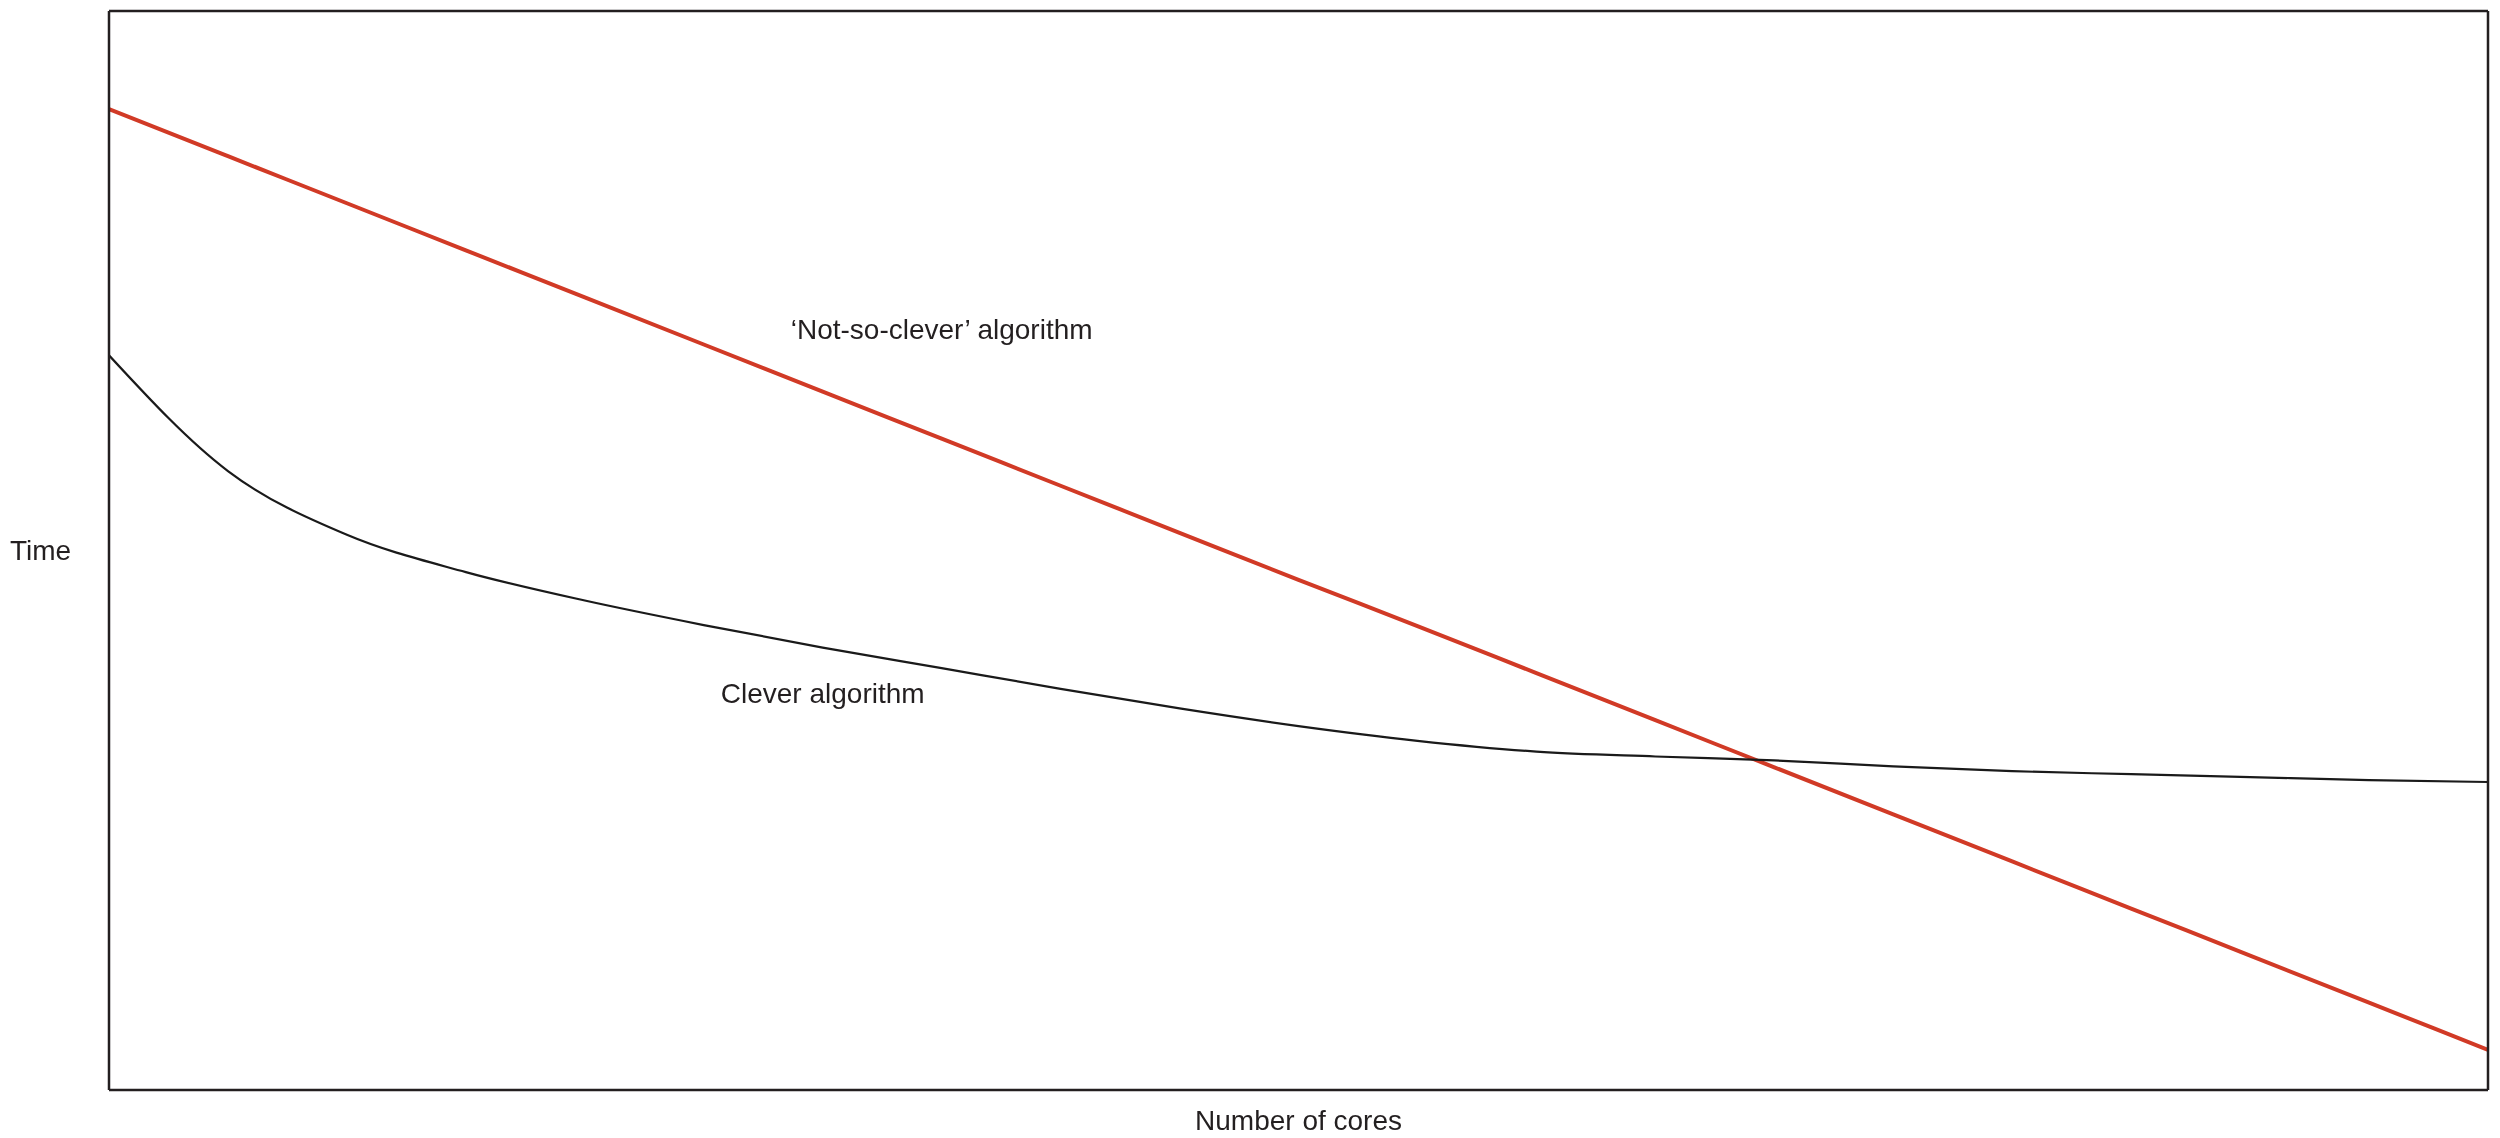 The height and width of the screenshot is (1138, 2500). What do you see at coordinates (41, 551) in the screenshot?
I see `y-axis-title: Time` at bounding box center [41, 551].